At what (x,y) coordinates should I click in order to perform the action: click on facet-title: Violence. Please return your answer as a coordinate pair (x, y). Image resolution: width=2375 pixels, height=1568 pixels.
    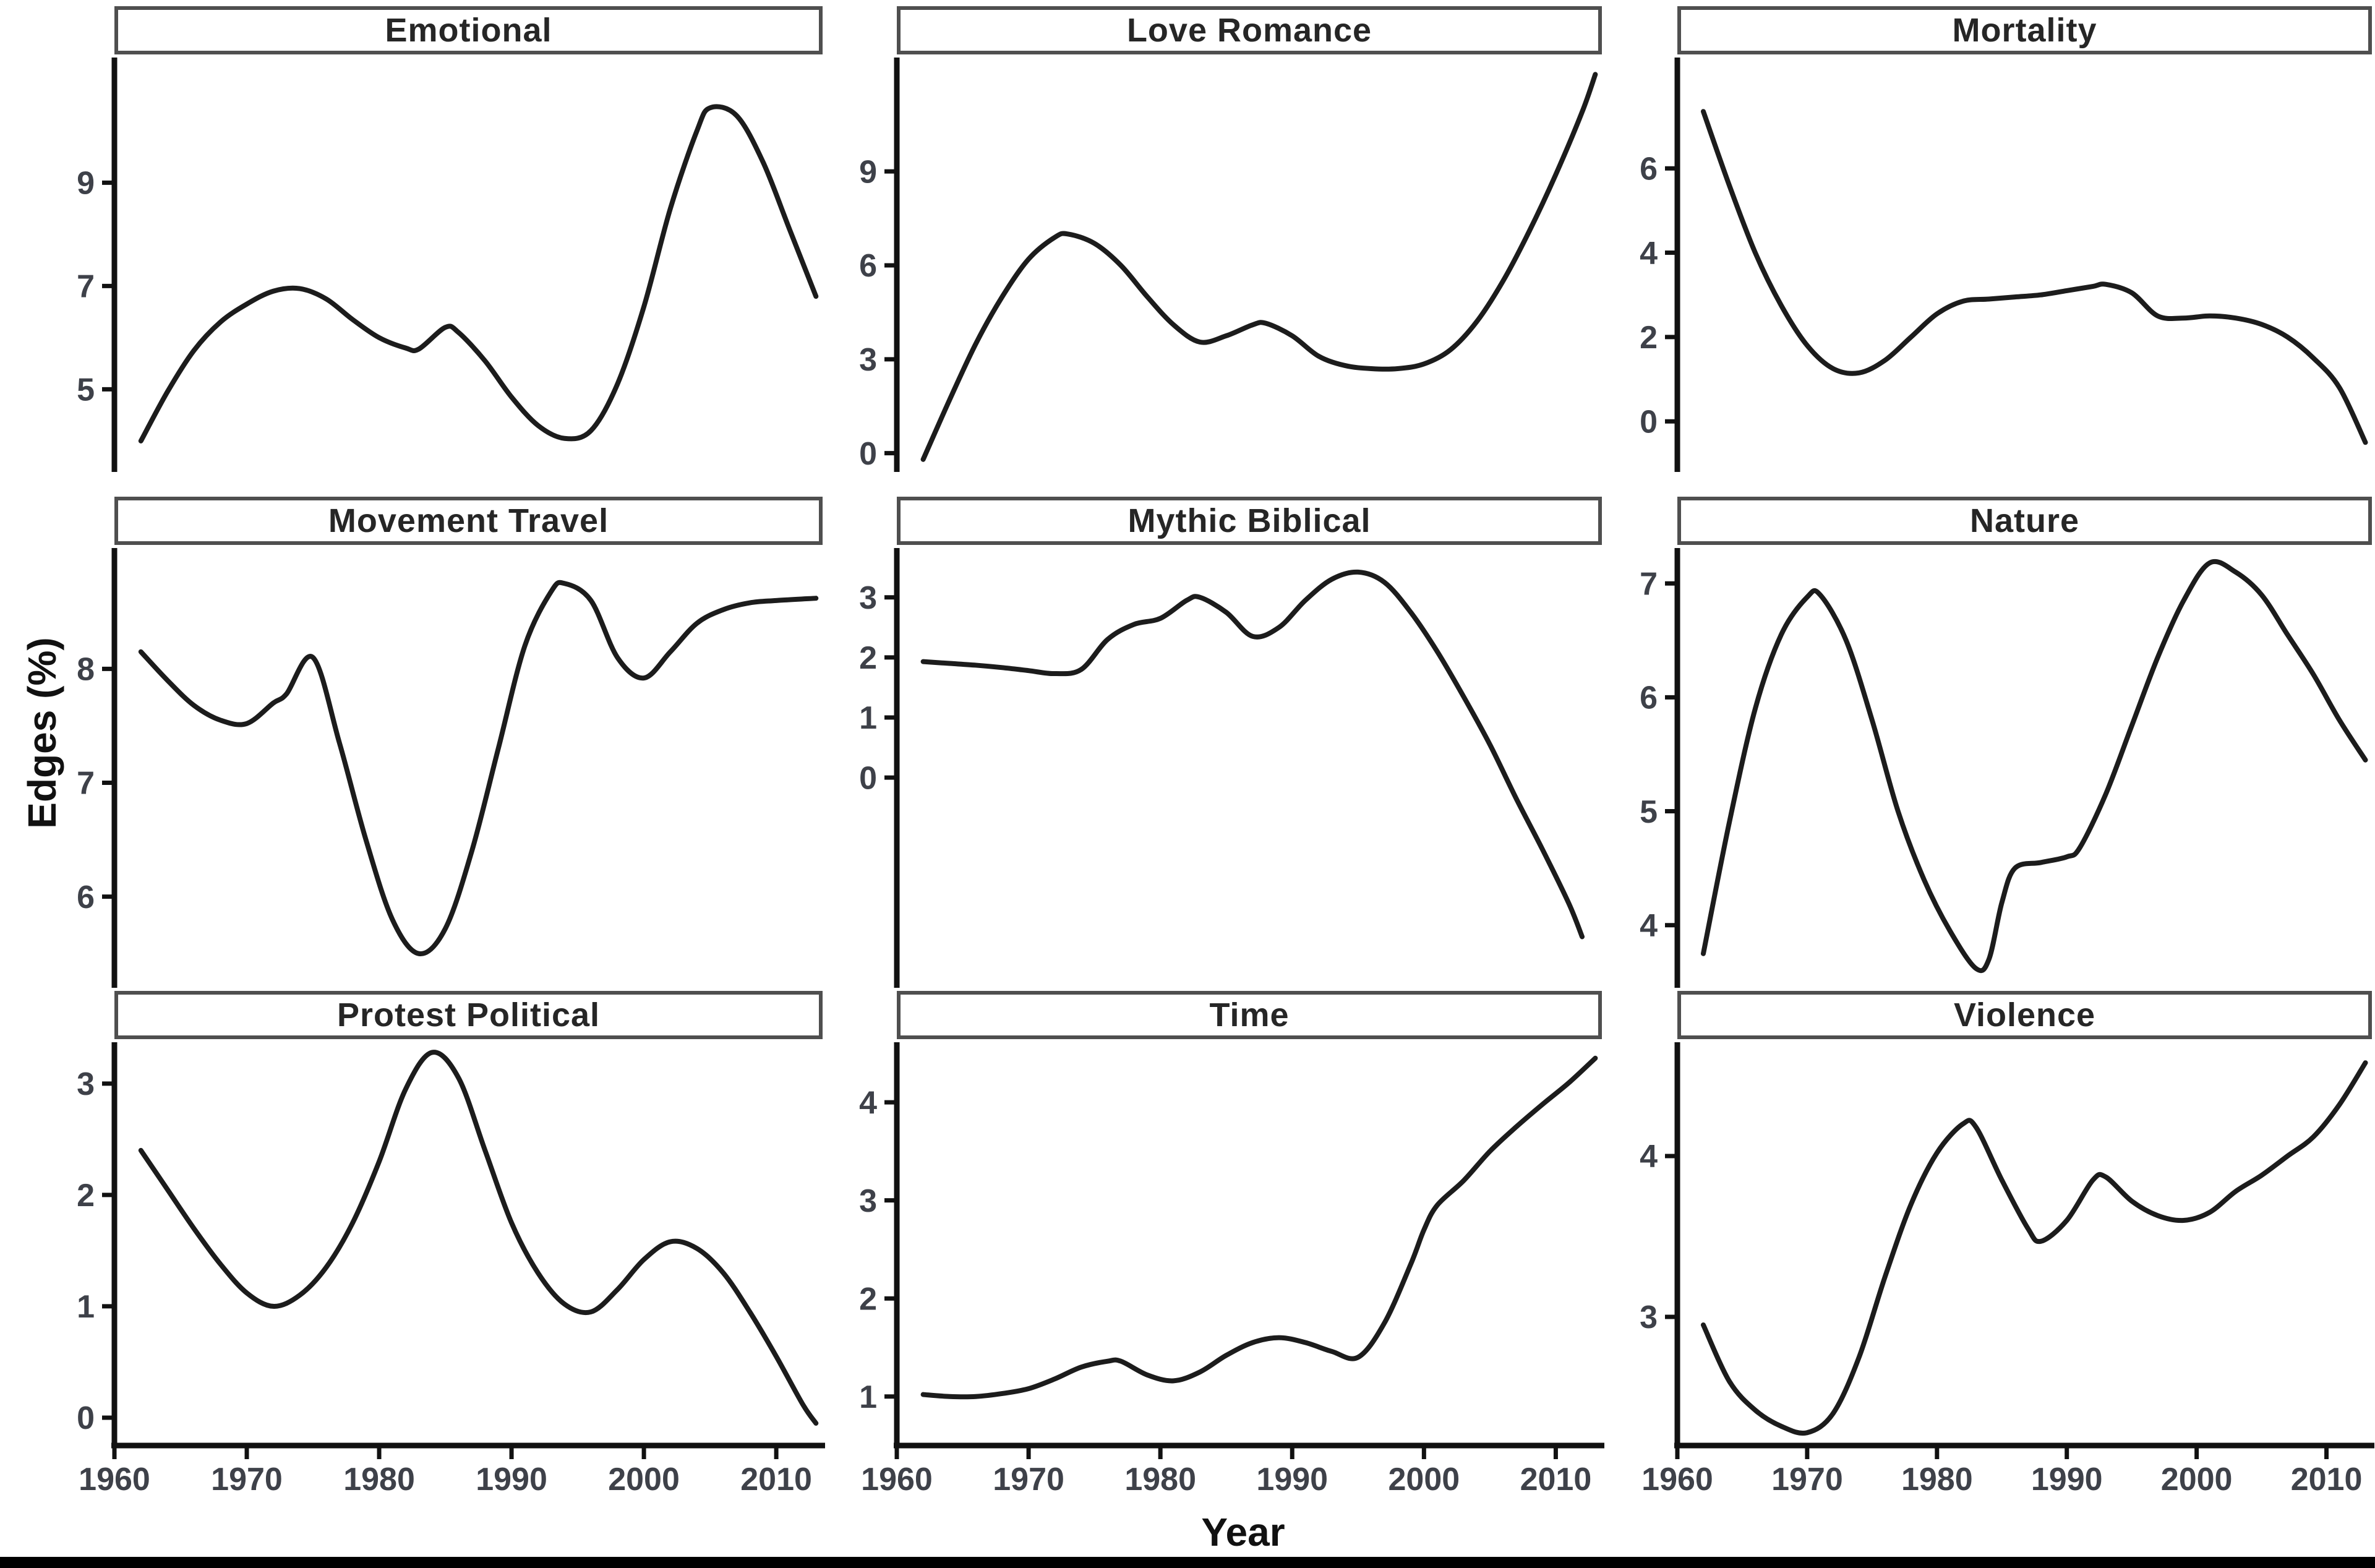
    Looking at the image, I should click on (2025, 1015).